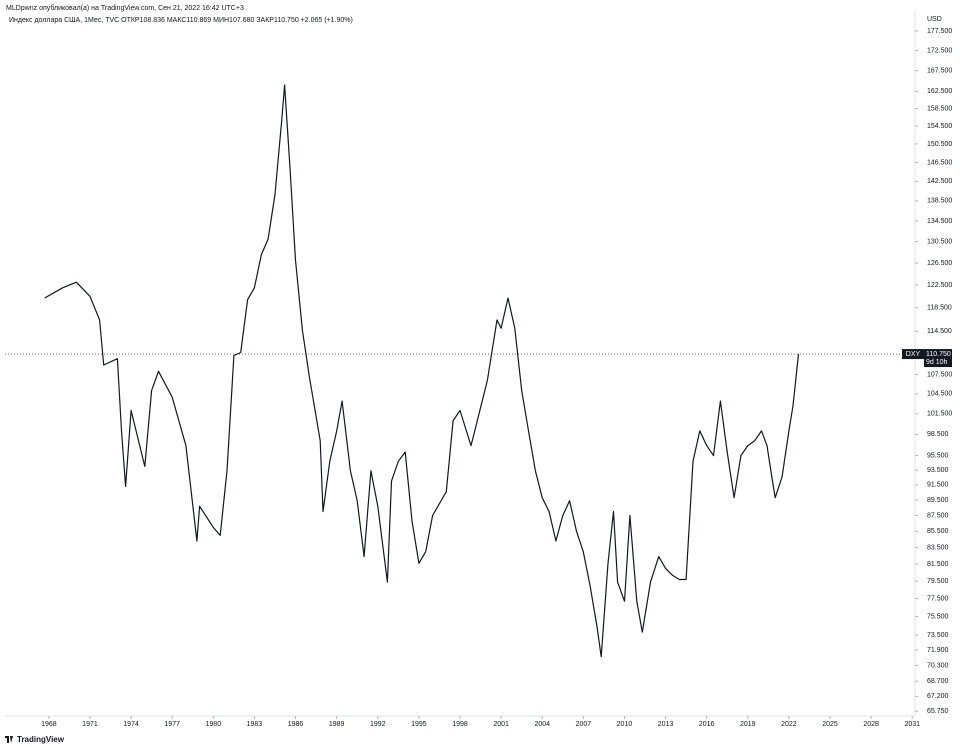  What do you see at coordinates (938, 531) in the screenshot?
I see `y-tick-label: 85.500` at bounding box center [938, 531].